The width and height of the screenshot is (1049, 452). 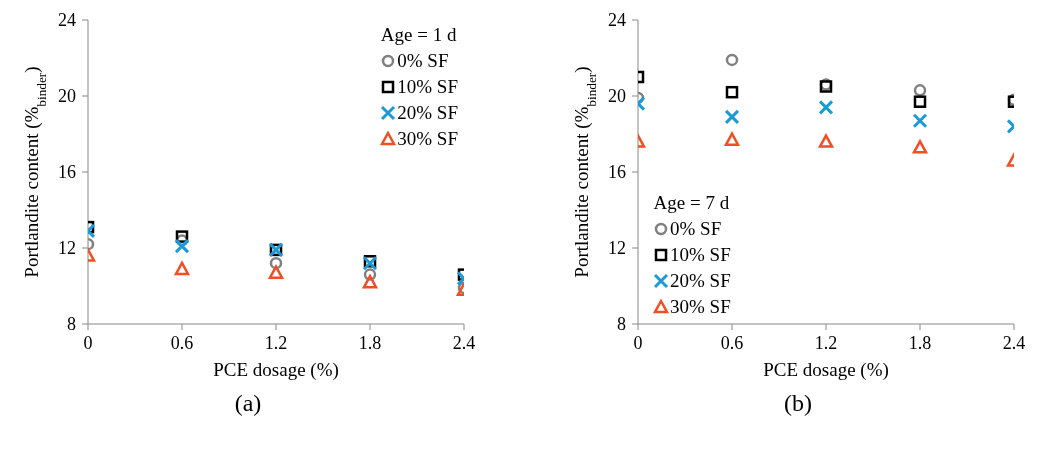 I want to click on text: (a), so click(x=248, y=403).